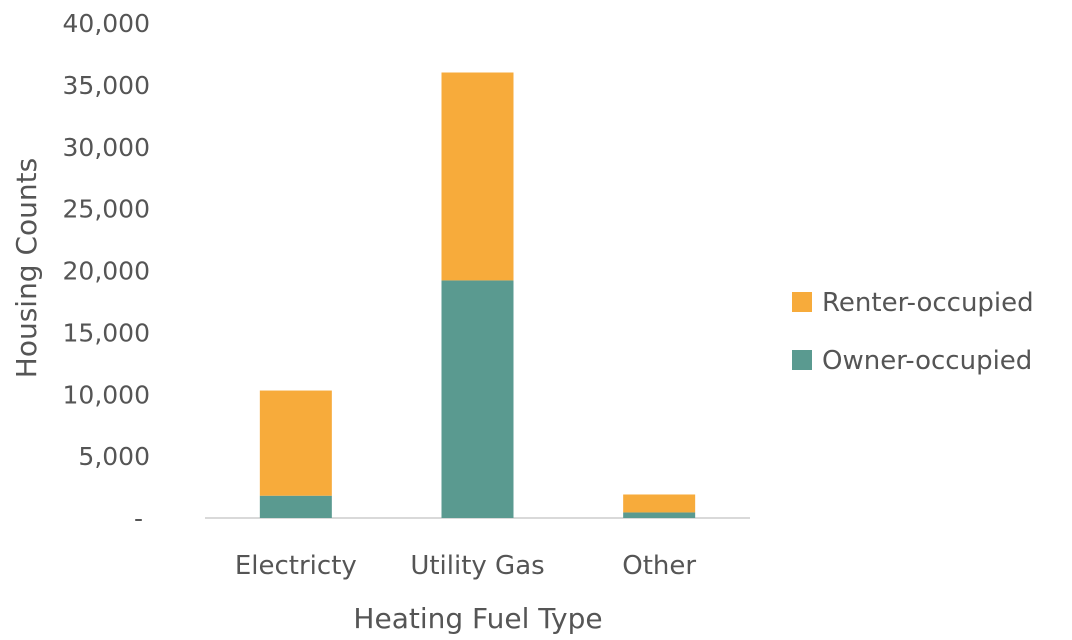 This screenshot has width=1072, height=640. What do you see at coordinates (802, 360) in the screenshot?
I see `legend-swatch-owner-occupied` at bounding box center [802, 360].